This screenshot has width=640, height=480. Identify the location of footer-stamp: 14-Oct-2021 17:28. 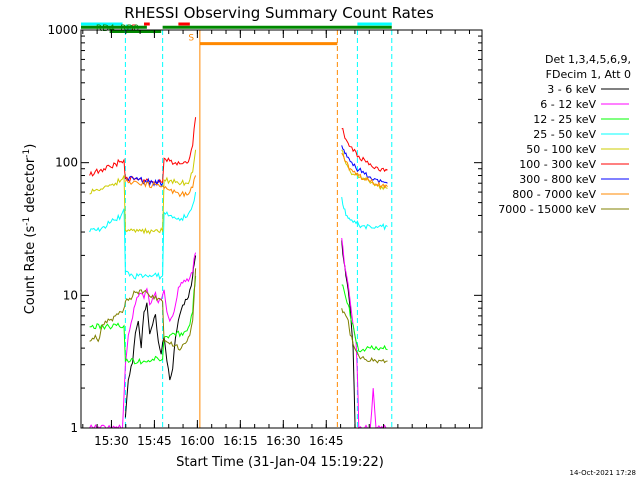
(603, 473).